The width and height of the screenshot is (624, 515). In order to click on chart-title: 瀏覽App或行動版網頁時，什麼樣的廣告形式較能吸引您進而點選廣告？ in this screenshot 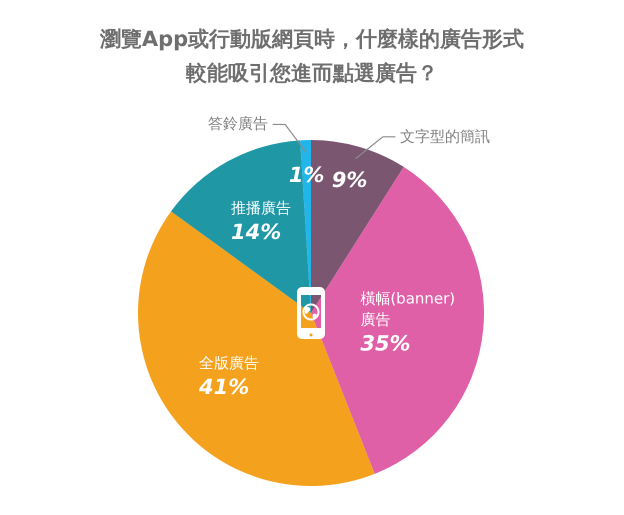, I will do `click(312, 56)`.